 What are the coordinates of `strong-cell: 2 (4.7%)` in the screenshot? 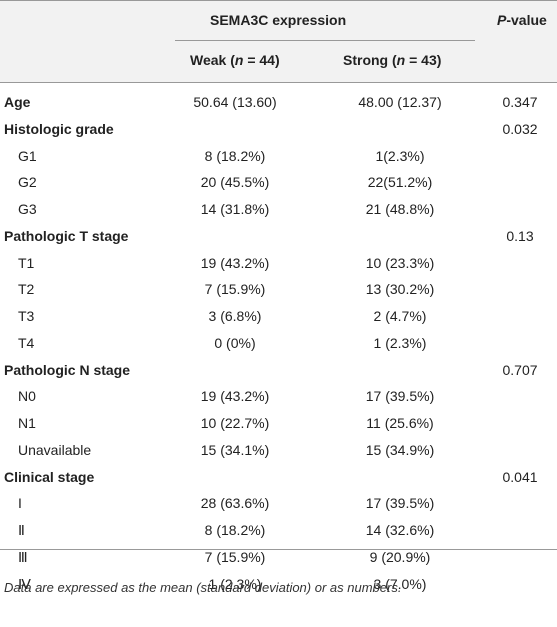 It's located at (400, 316).